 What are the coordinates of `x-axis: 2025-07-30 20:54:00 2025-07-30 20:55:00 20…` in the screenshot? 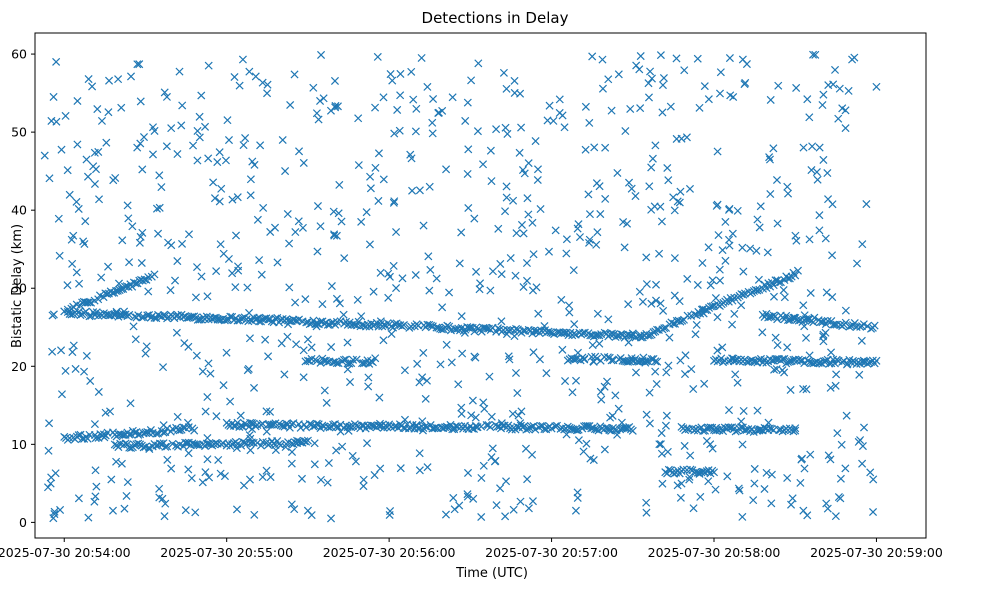 It's located at (471, 549).